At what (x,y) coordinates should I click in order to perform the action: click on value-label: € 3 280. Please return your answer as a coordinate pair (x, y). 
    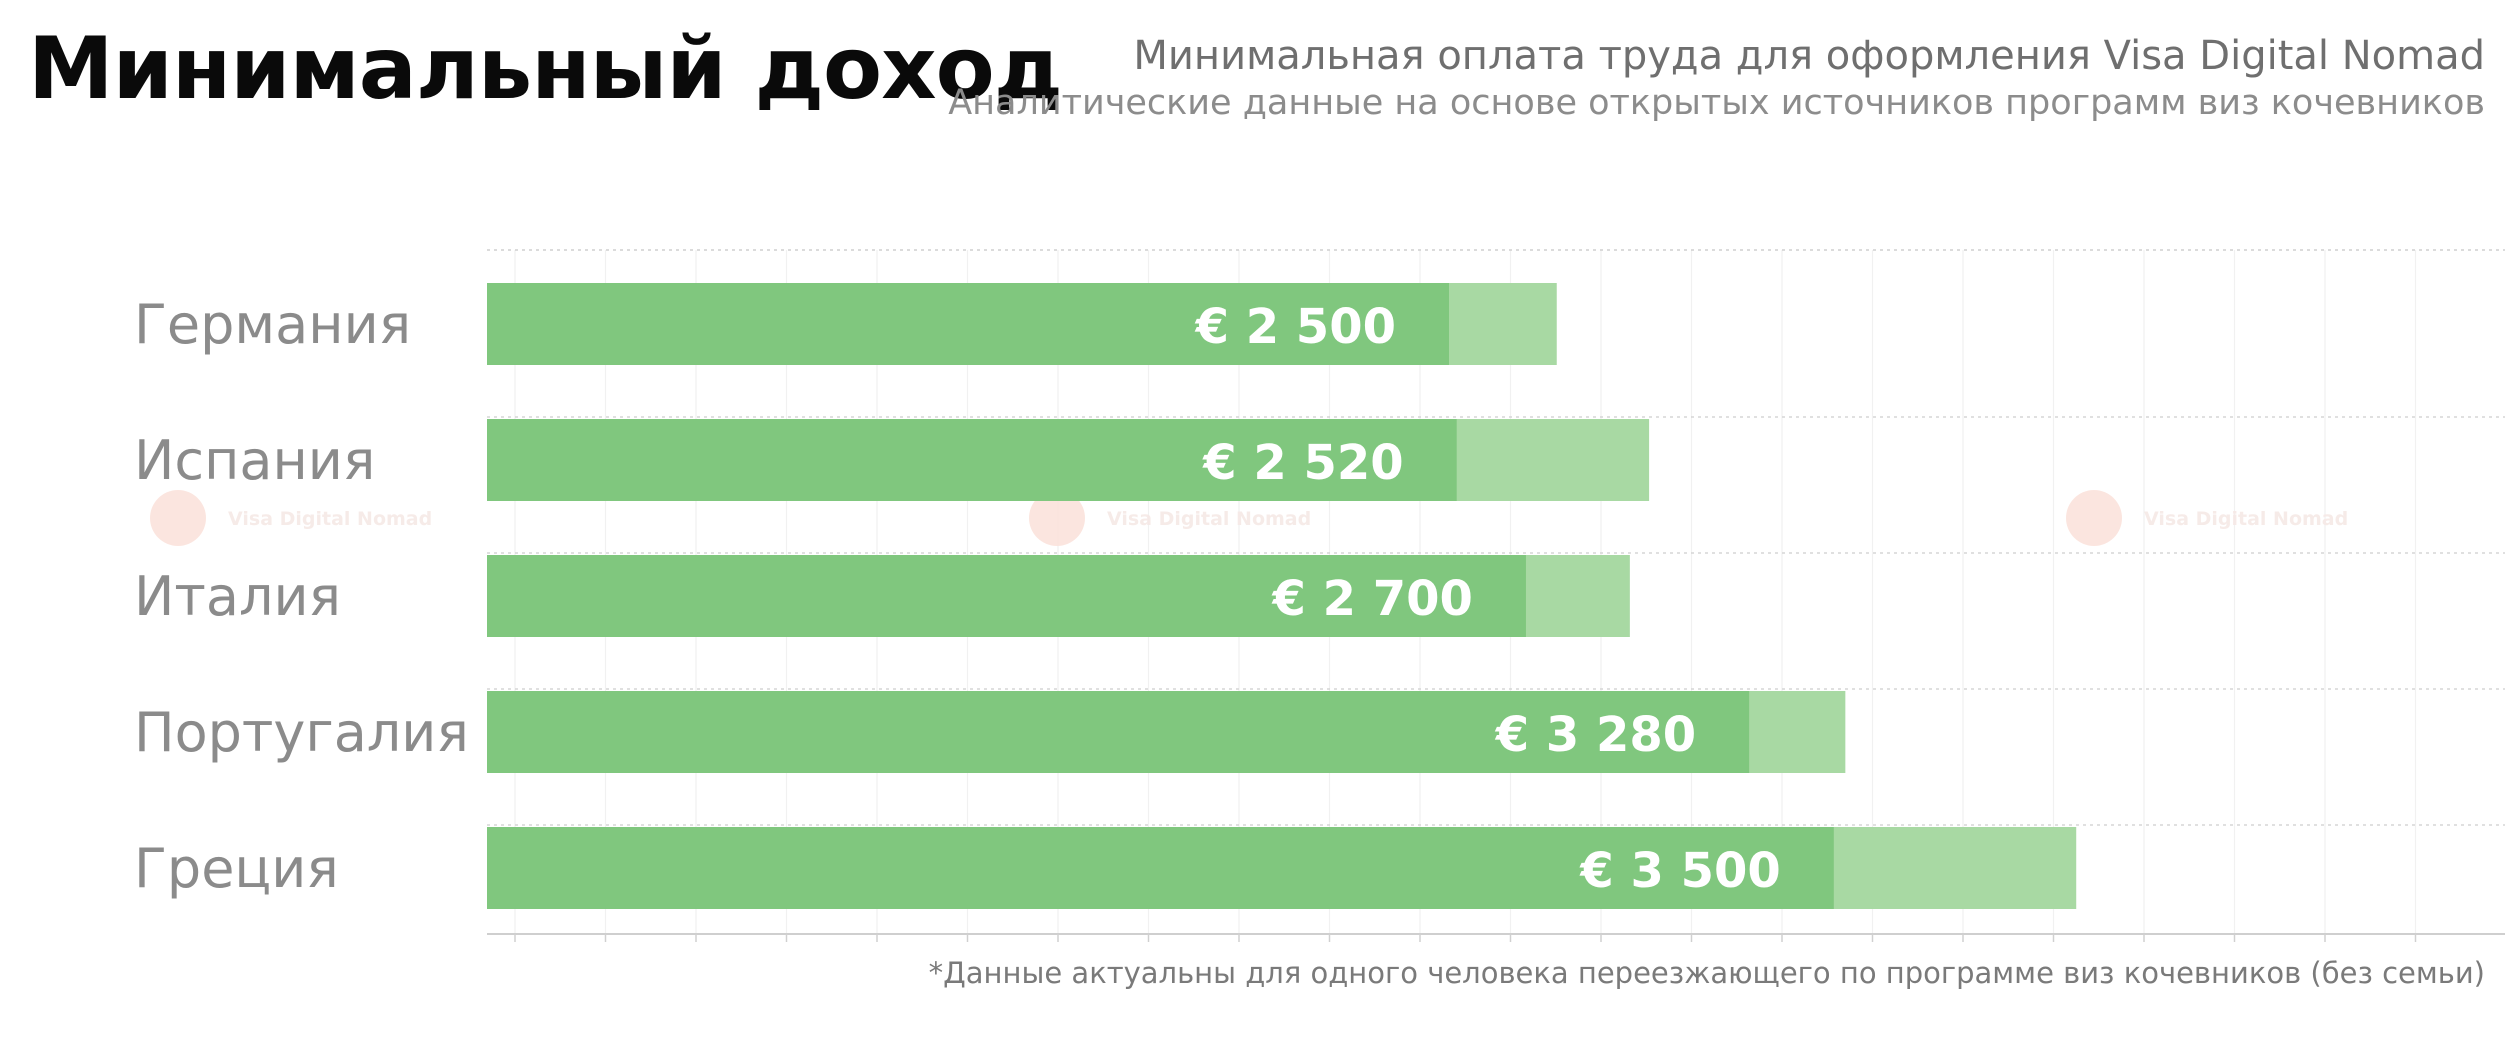
    Looking at the image, I should click on (1595, 735).